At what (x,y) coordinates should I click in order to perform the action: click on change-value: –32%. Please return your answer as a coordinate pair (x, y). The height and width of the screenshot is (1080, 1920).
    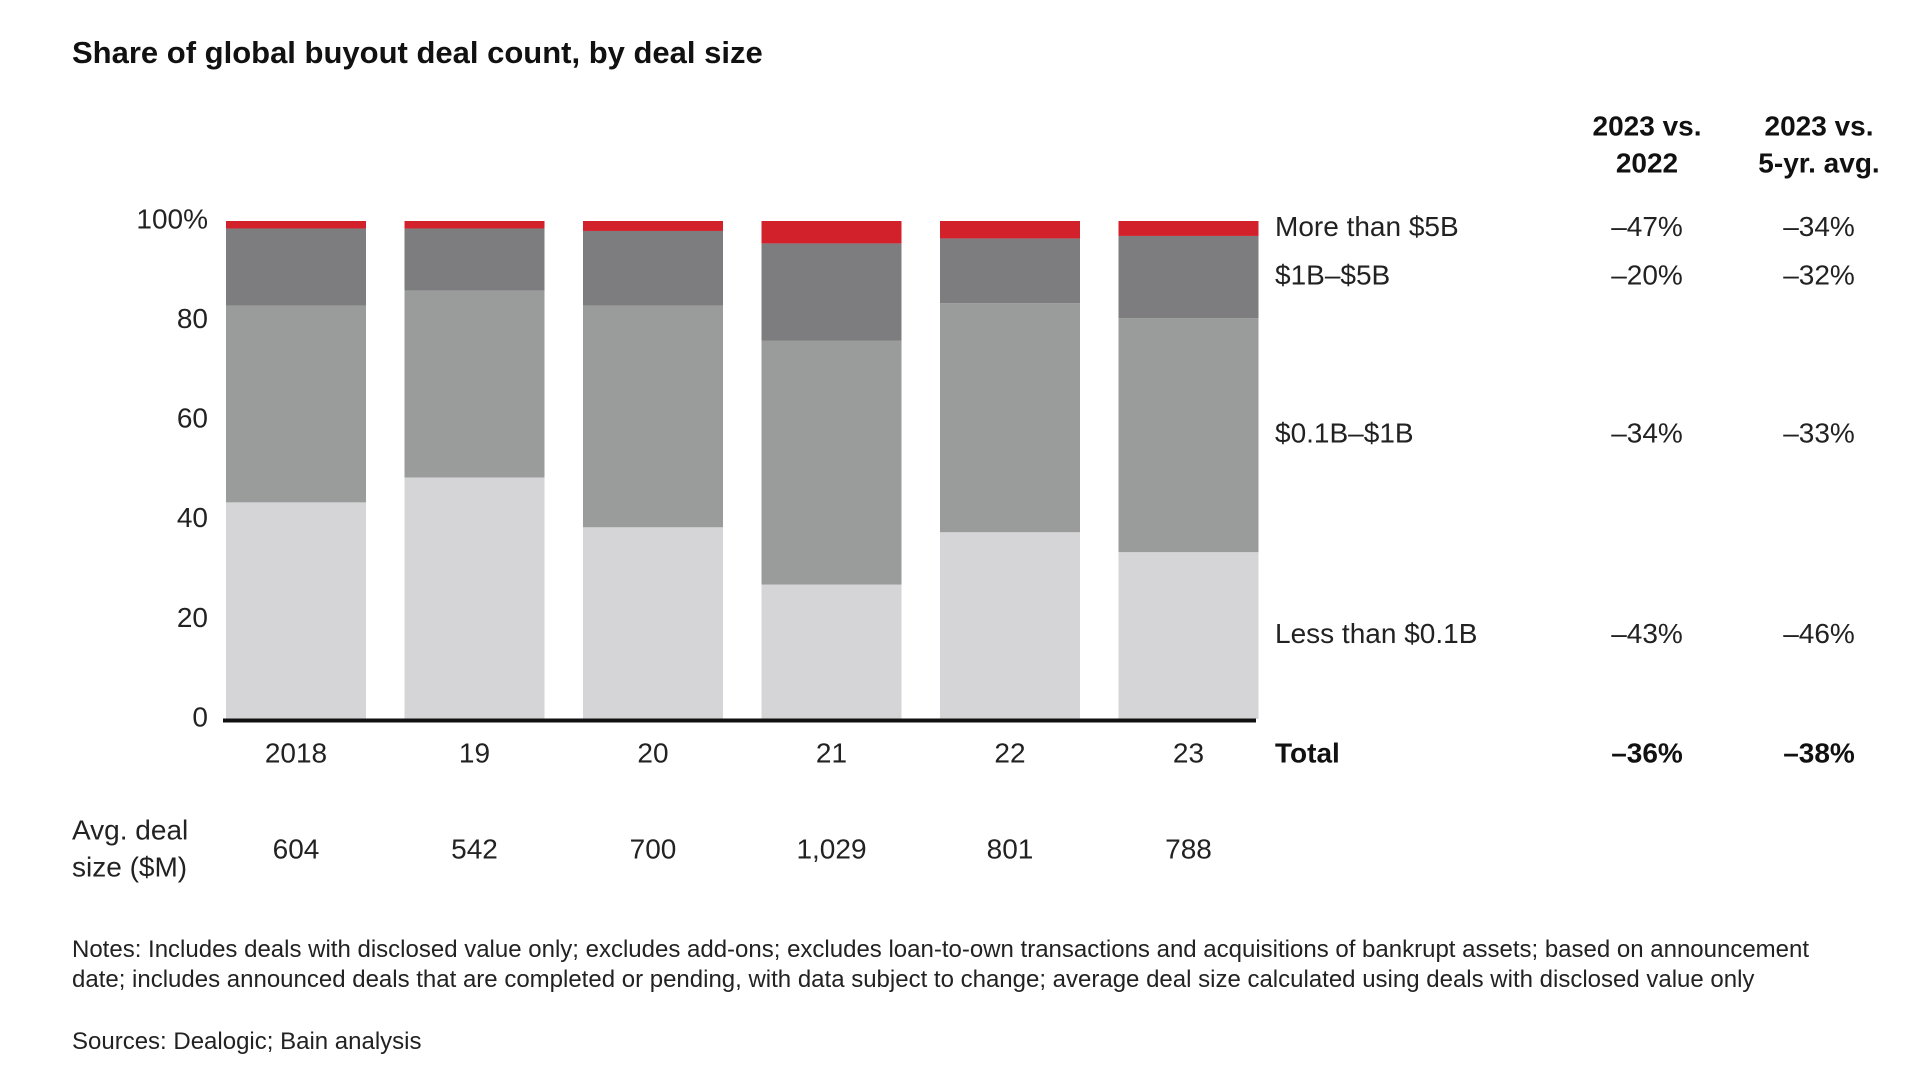
    Looking at the image, I should click on (1819, 274).